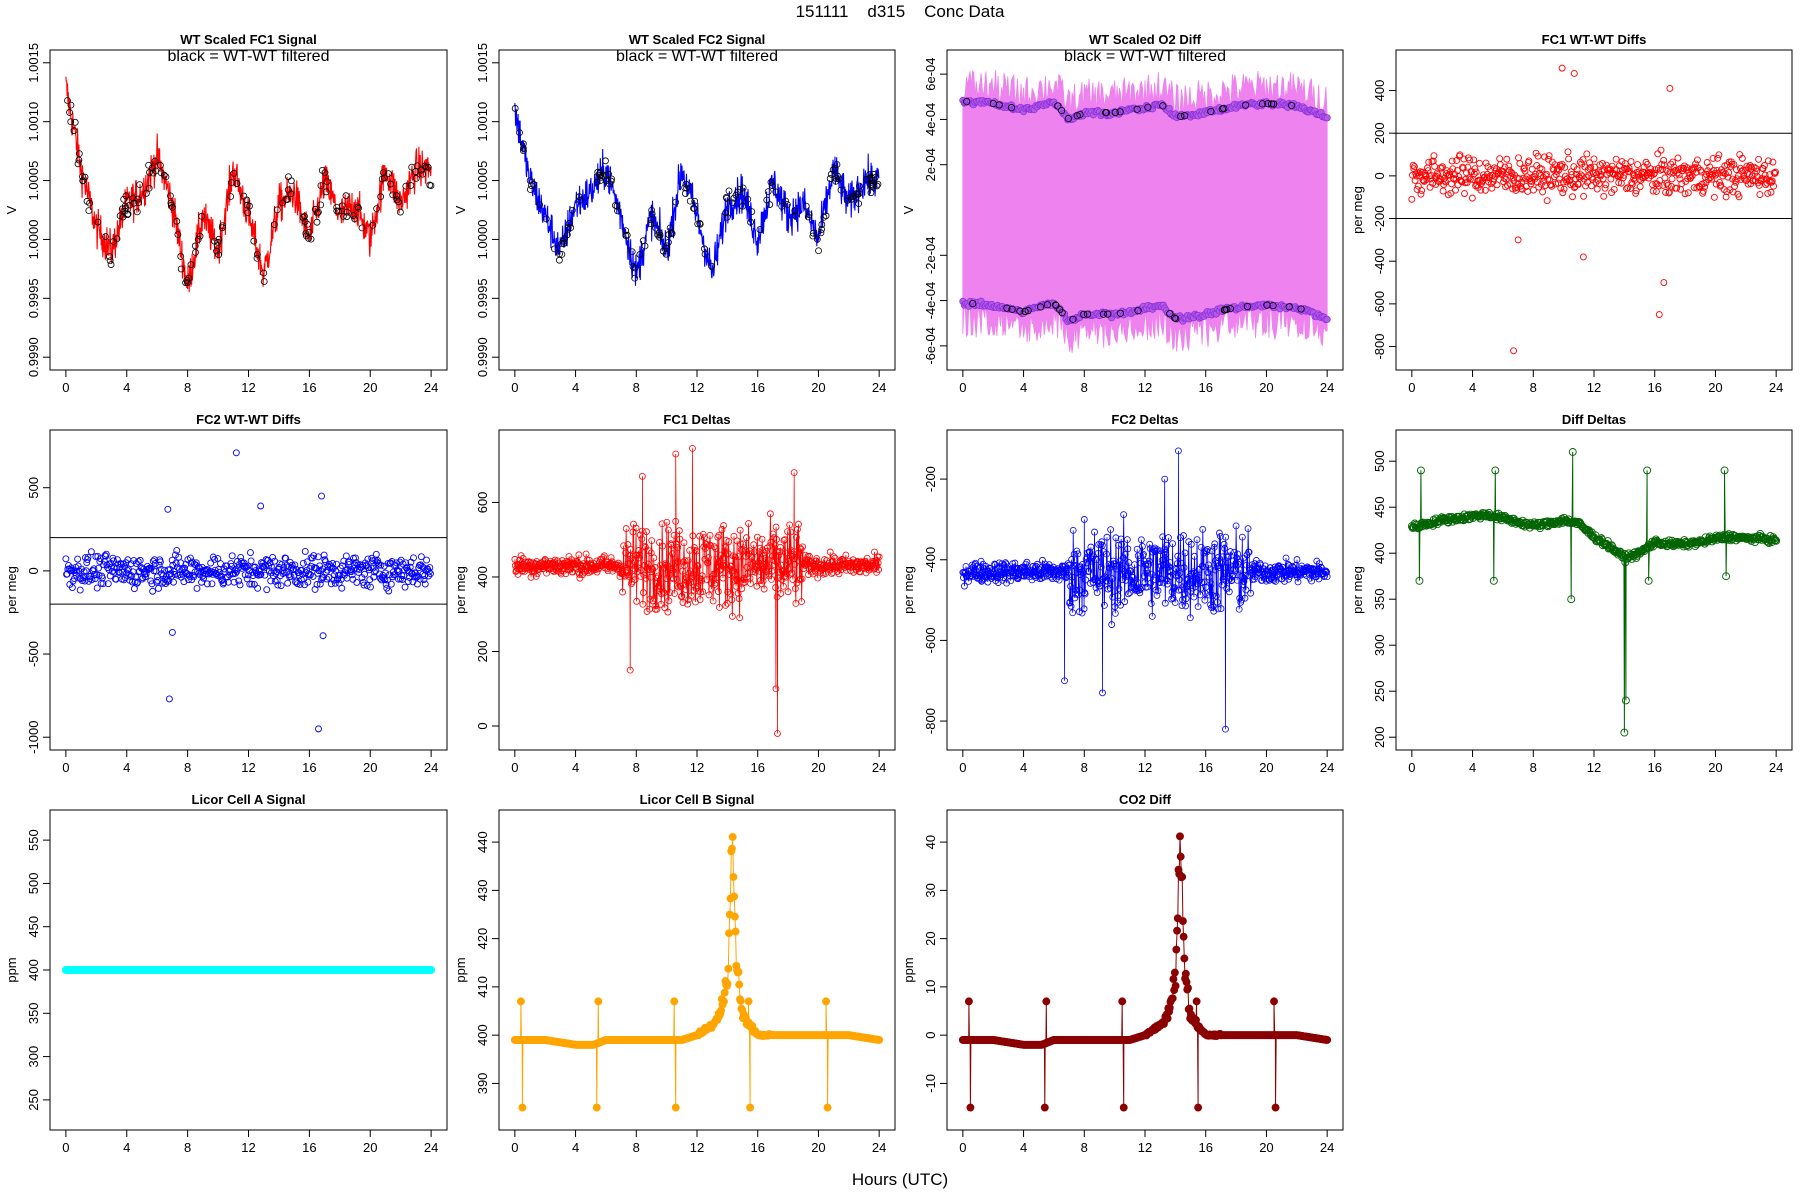 This screenshot has width=1800, height=1200. Describe the element at coordinates (309, 387) in the screenshot. I see `x-tick-label: 16` at that location.